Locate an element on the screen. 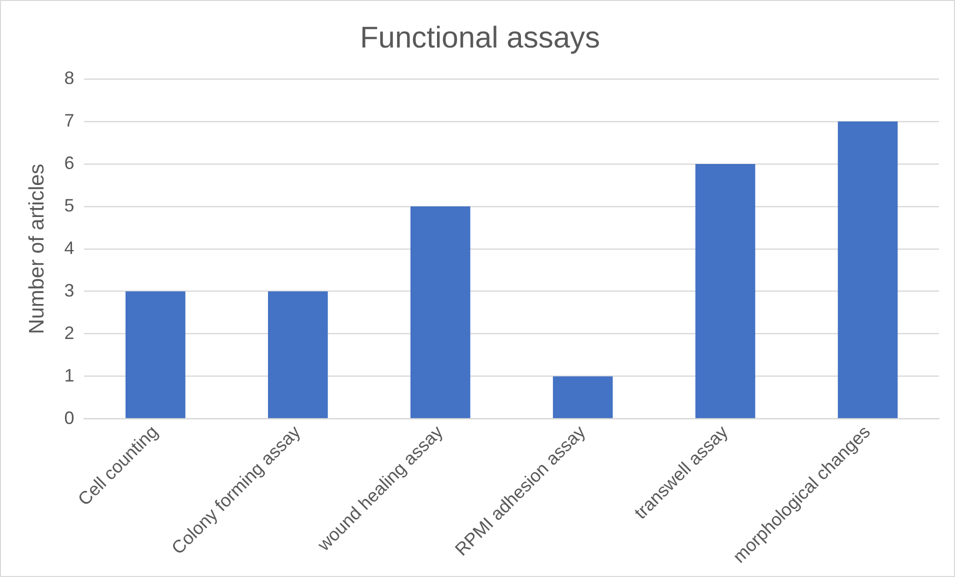 This screenshot has width=955, height=577. y-tick-label: 3 is located at coordinates (69, 290).